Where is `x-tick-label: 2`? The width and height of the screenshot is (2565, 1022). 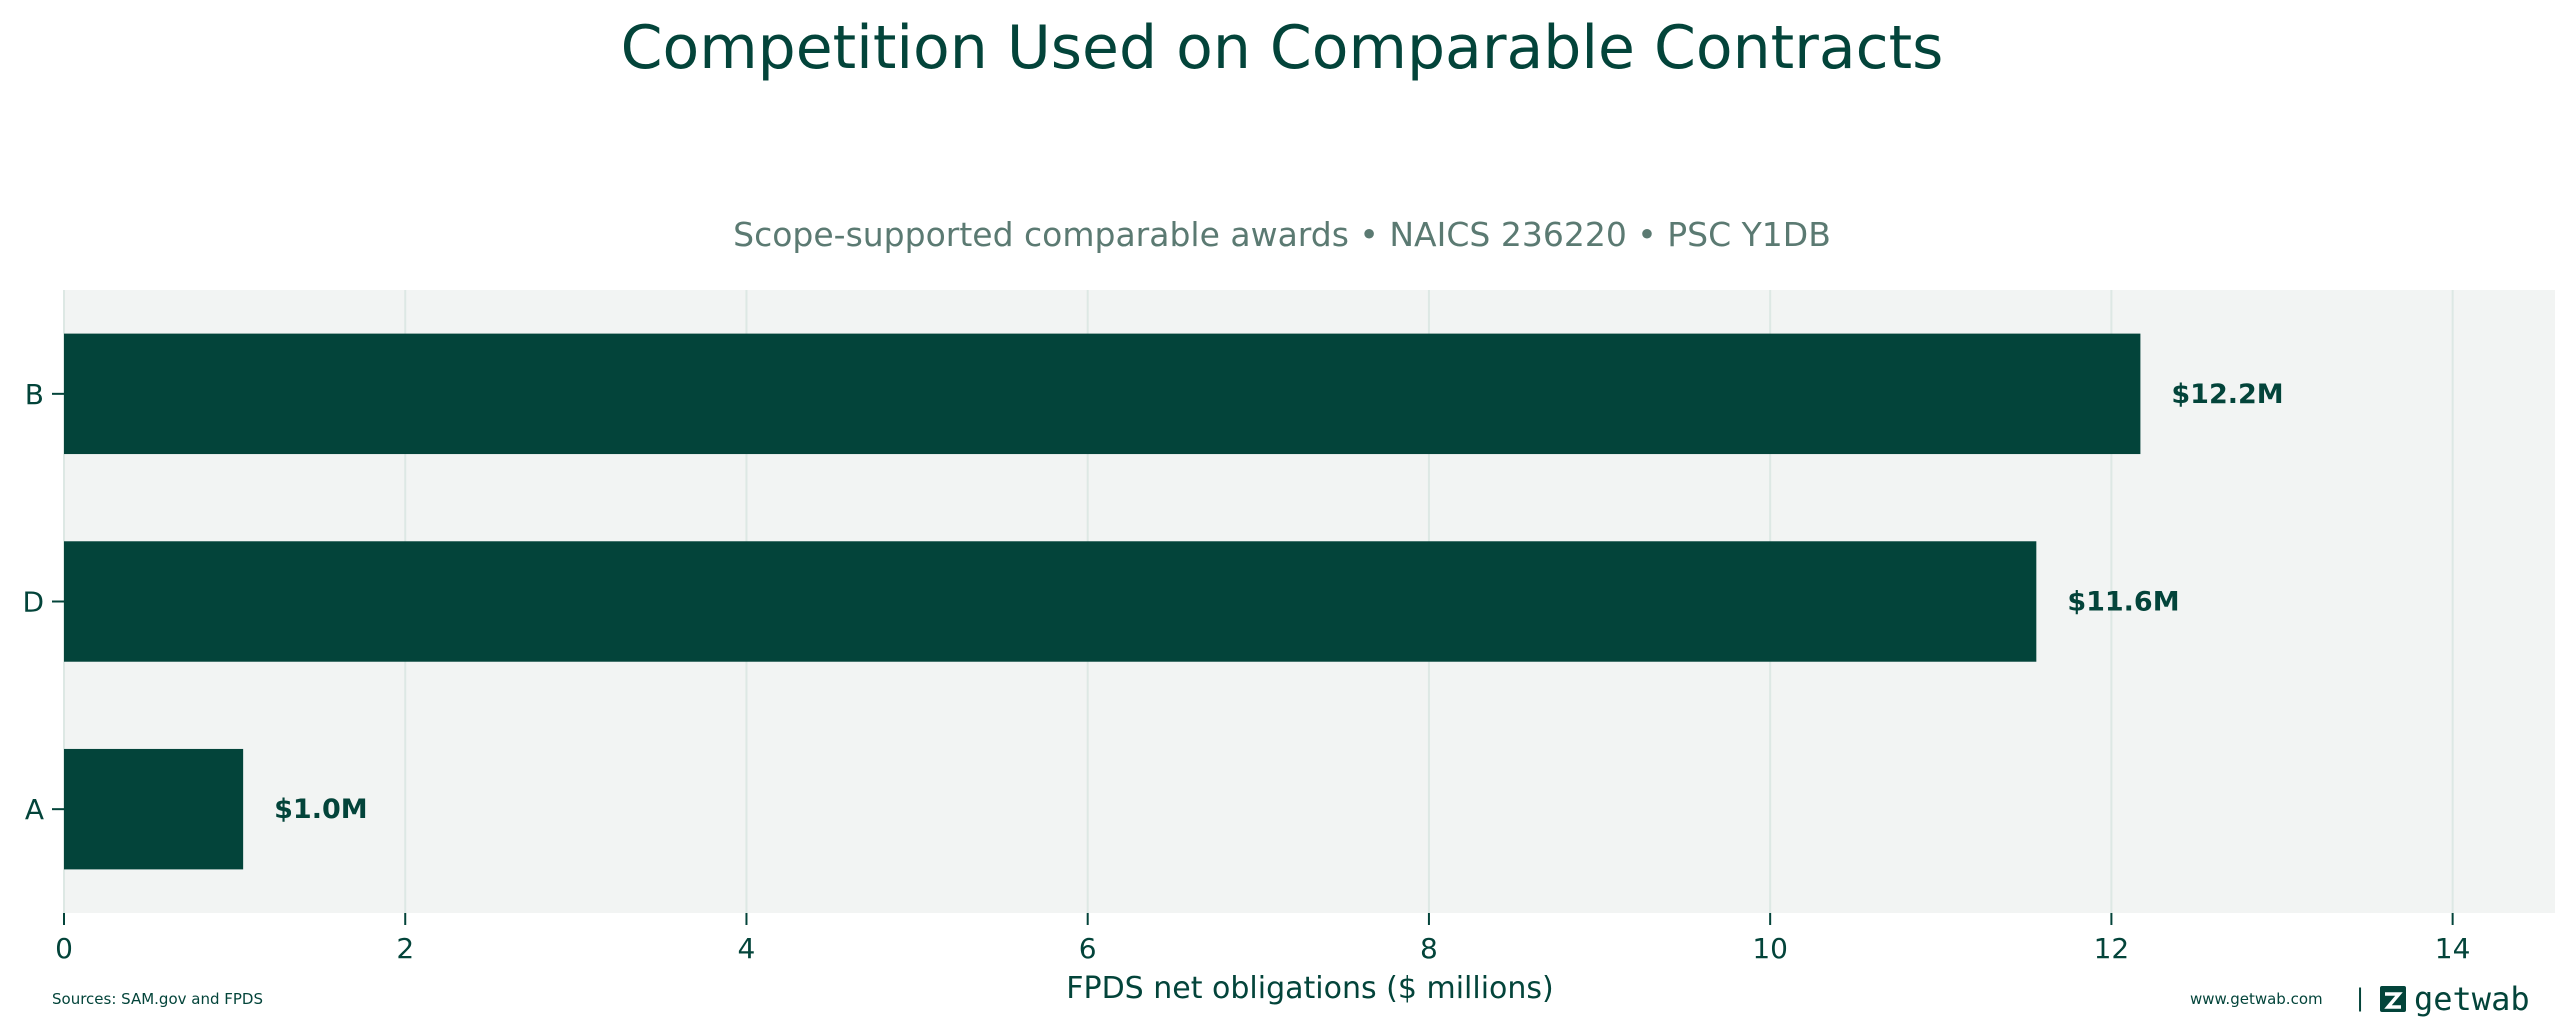 x-tick-label: 2 is located at coordinates (405, 948).